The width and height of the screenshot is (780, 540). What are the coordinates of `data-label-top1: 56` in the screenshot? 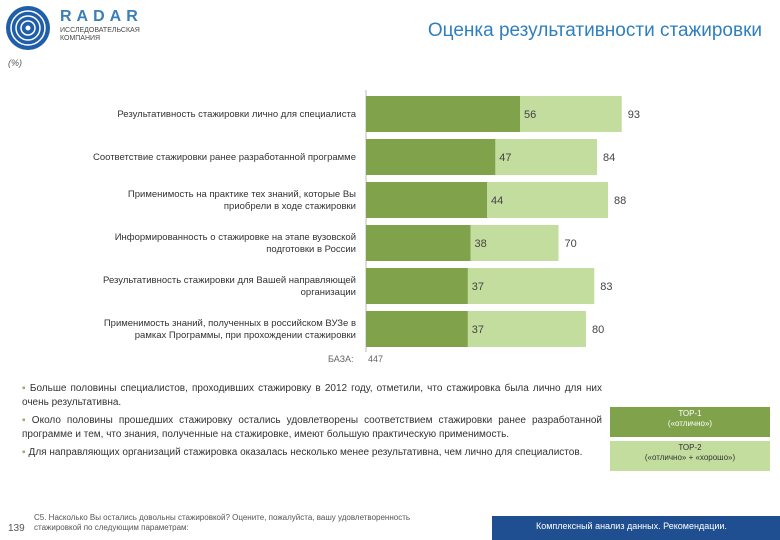 It's located at (530, 115).